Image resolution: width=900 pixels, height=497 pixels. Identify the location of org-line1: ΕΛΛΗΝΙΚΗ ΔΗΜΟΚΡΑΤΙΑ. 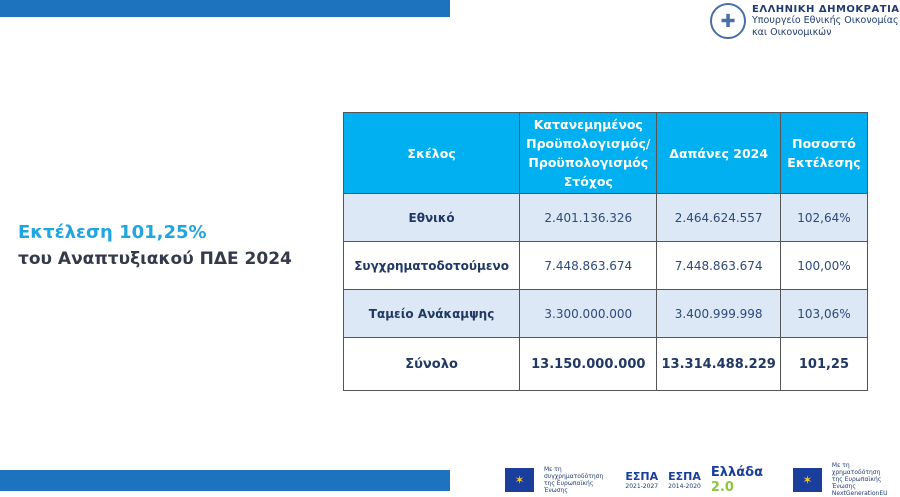
(826, 9).